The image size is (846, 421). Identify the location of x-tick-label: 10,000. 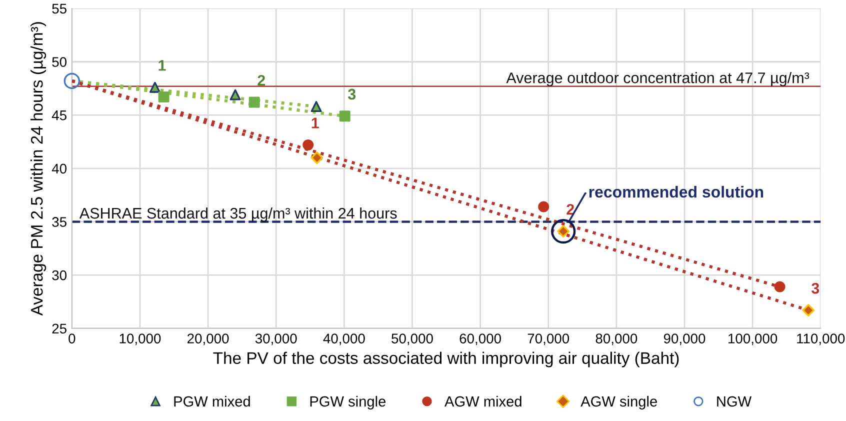
(140, 340).